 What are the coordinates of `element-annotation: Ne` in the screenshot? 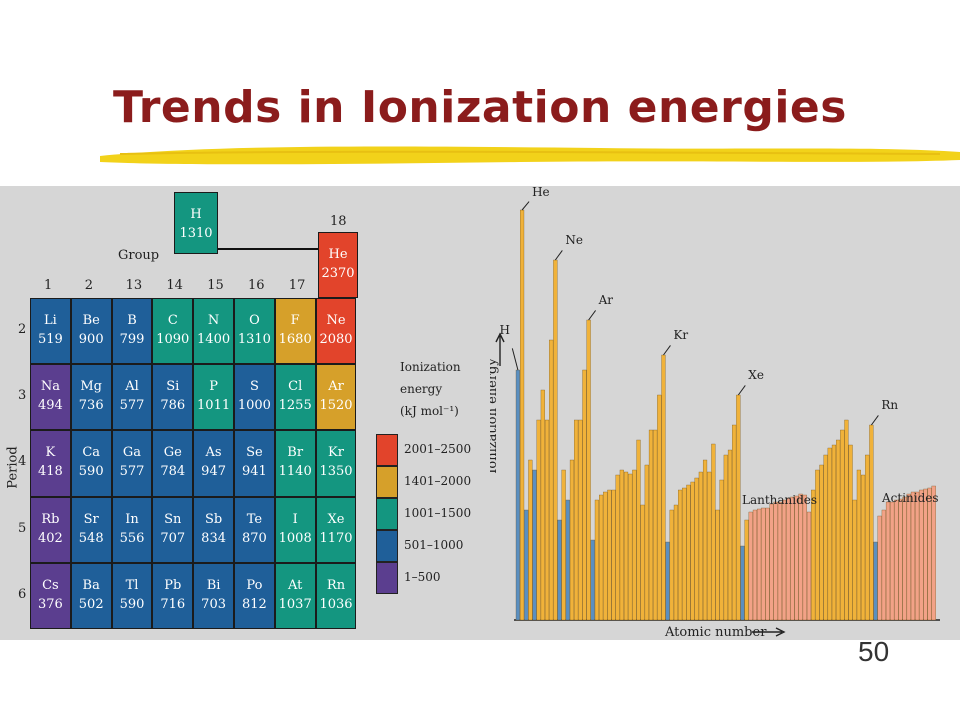 It's located at (574, 240).